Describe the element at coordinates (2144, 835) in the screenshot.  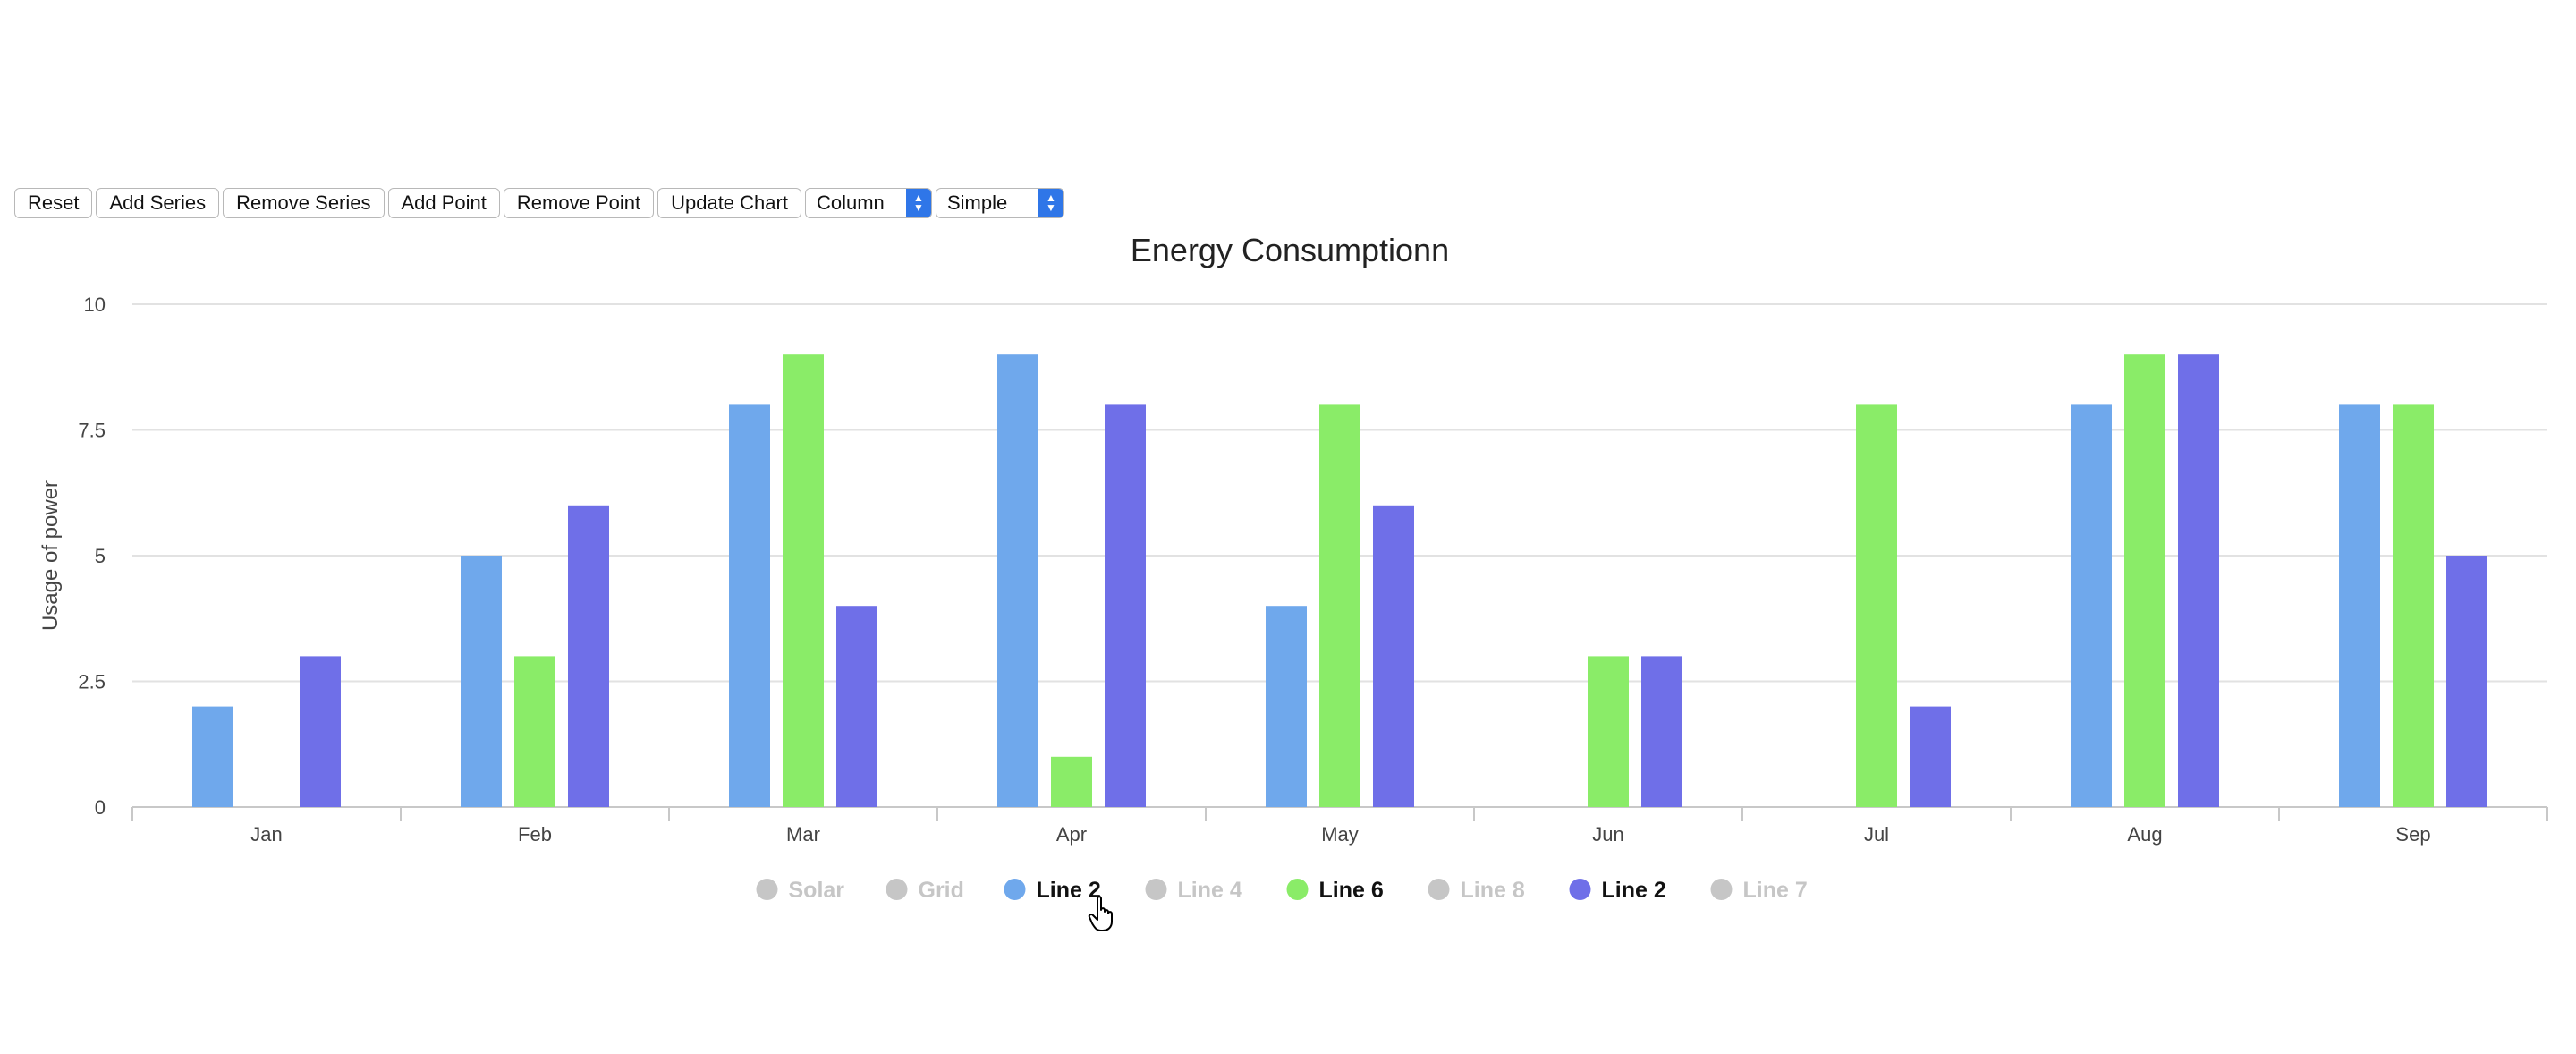
I see `x-tick-label: Aug` at that location.